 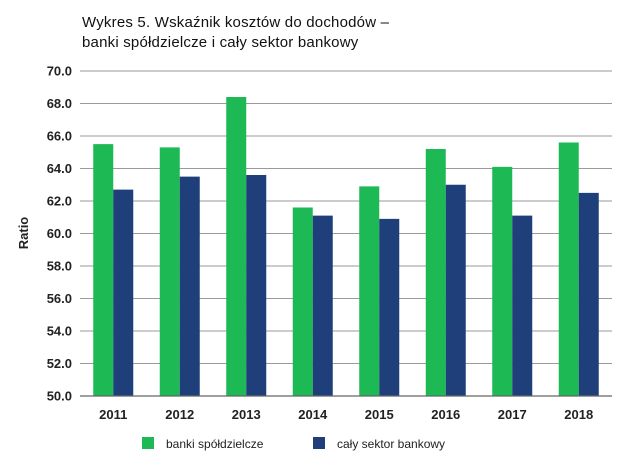 What do you see at coordinates (59, 363) in the screenshot?
I see `y-tick-label: 52.0` at bounding box center [59, 363].